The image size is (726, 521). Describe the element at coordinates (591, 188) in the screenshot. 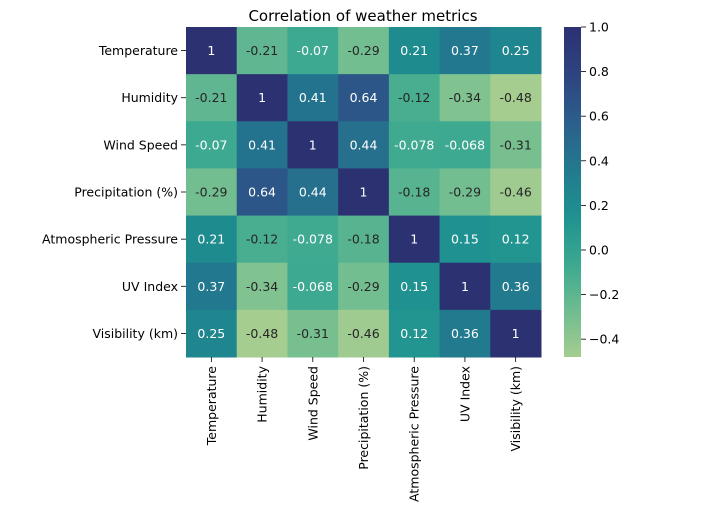

I see `colorbar: 1.0 0.8 0.6 0.4 0.2 0.0 −0.2 −0.4` at that location.